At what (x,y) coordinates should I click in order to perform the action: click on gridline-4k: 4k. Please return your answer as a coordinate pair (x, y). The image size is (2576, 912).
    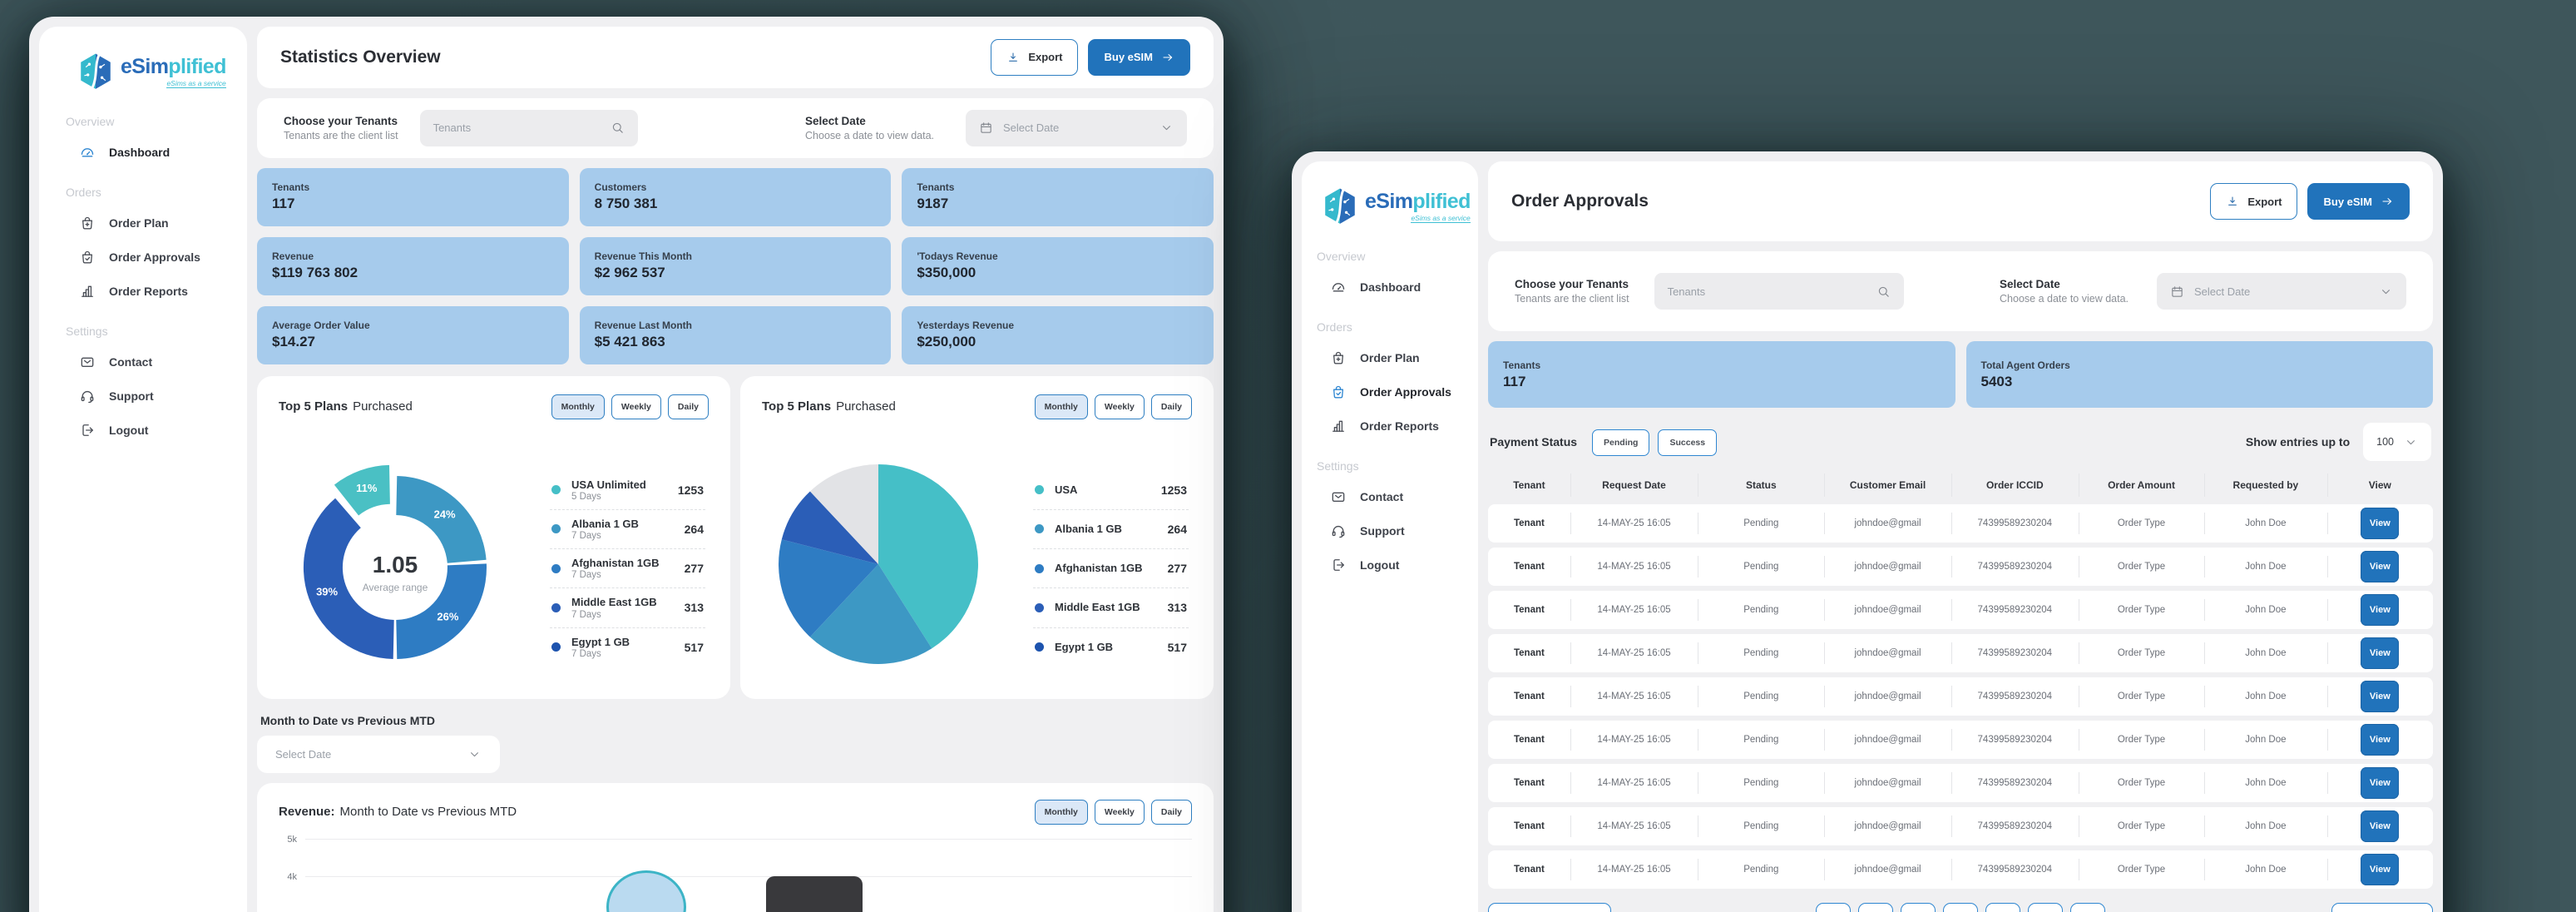
    Looking at the image, I should click on (733, 877).